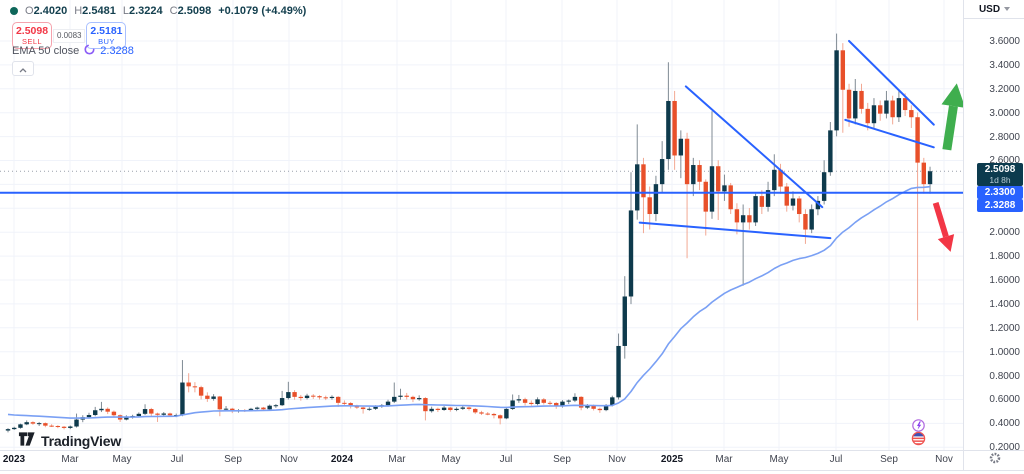 This screenshot has width=1024, height=474. What do you see at coordinates (1000, 170) in the screenshot?
I see `last-price-value: 2.5098` at bounding box center [1000, 170].